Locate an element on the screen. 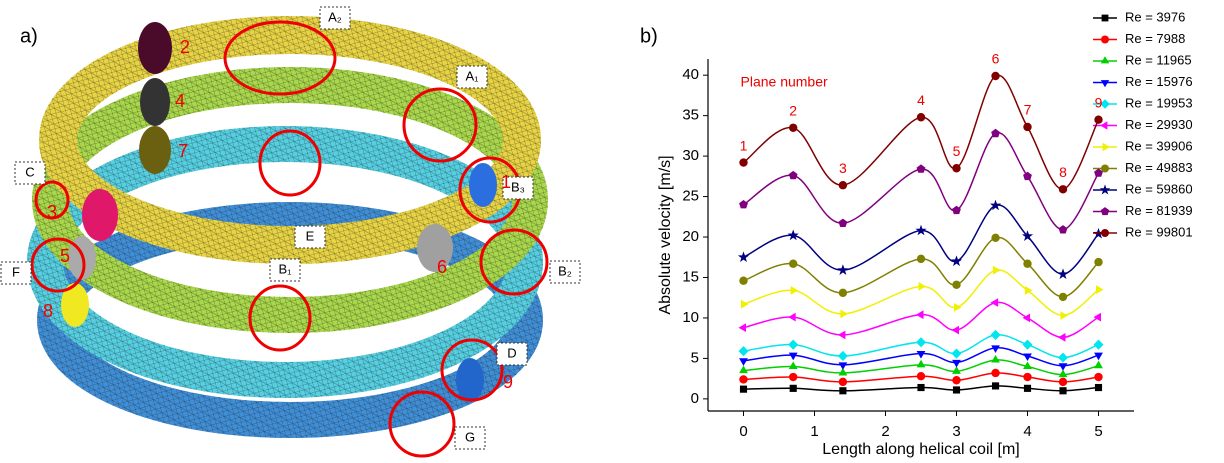  plane-number: 3 is located at coordinates (52, 212).